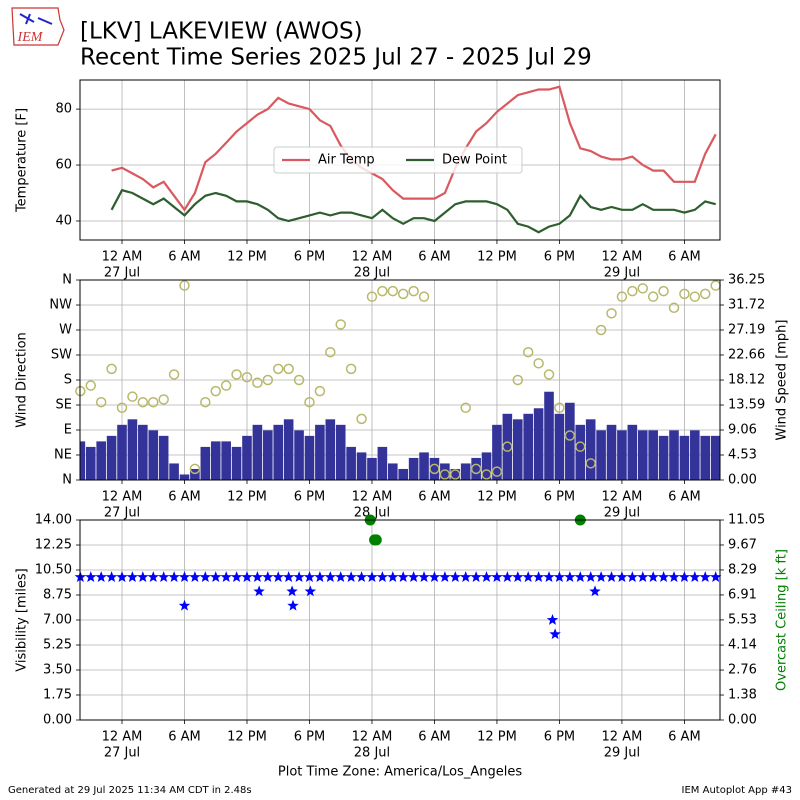  What do you see at coordinates (22, 160) in the screenshot?
I see `y-axis-label: Temperature [F]` at bounding box center [22, 160].